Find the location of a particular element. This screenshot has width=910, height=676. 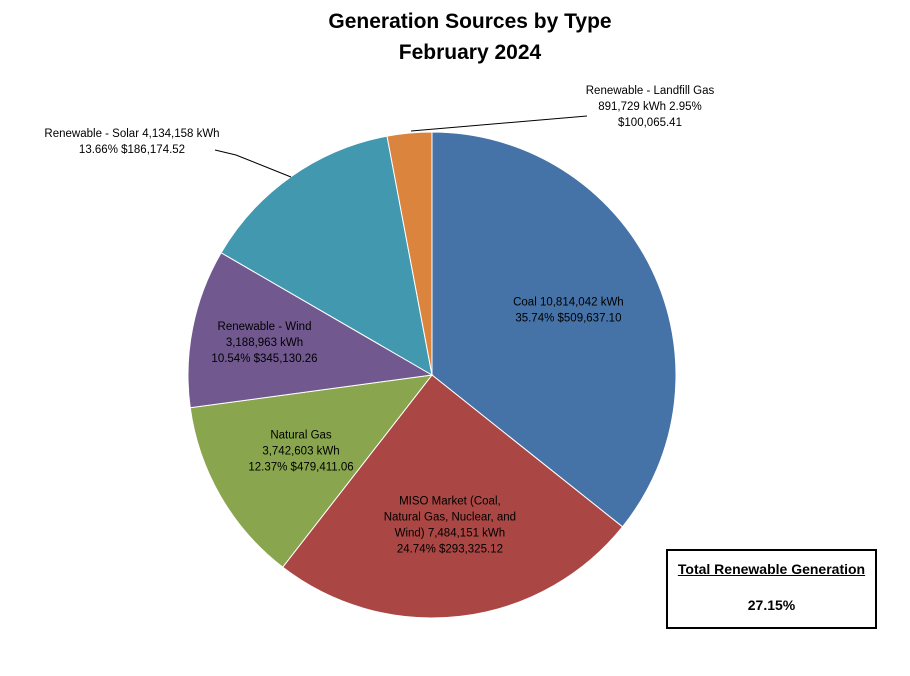

slice-label-line: 3,188,963 kWh is located at coordinates (264, 343).